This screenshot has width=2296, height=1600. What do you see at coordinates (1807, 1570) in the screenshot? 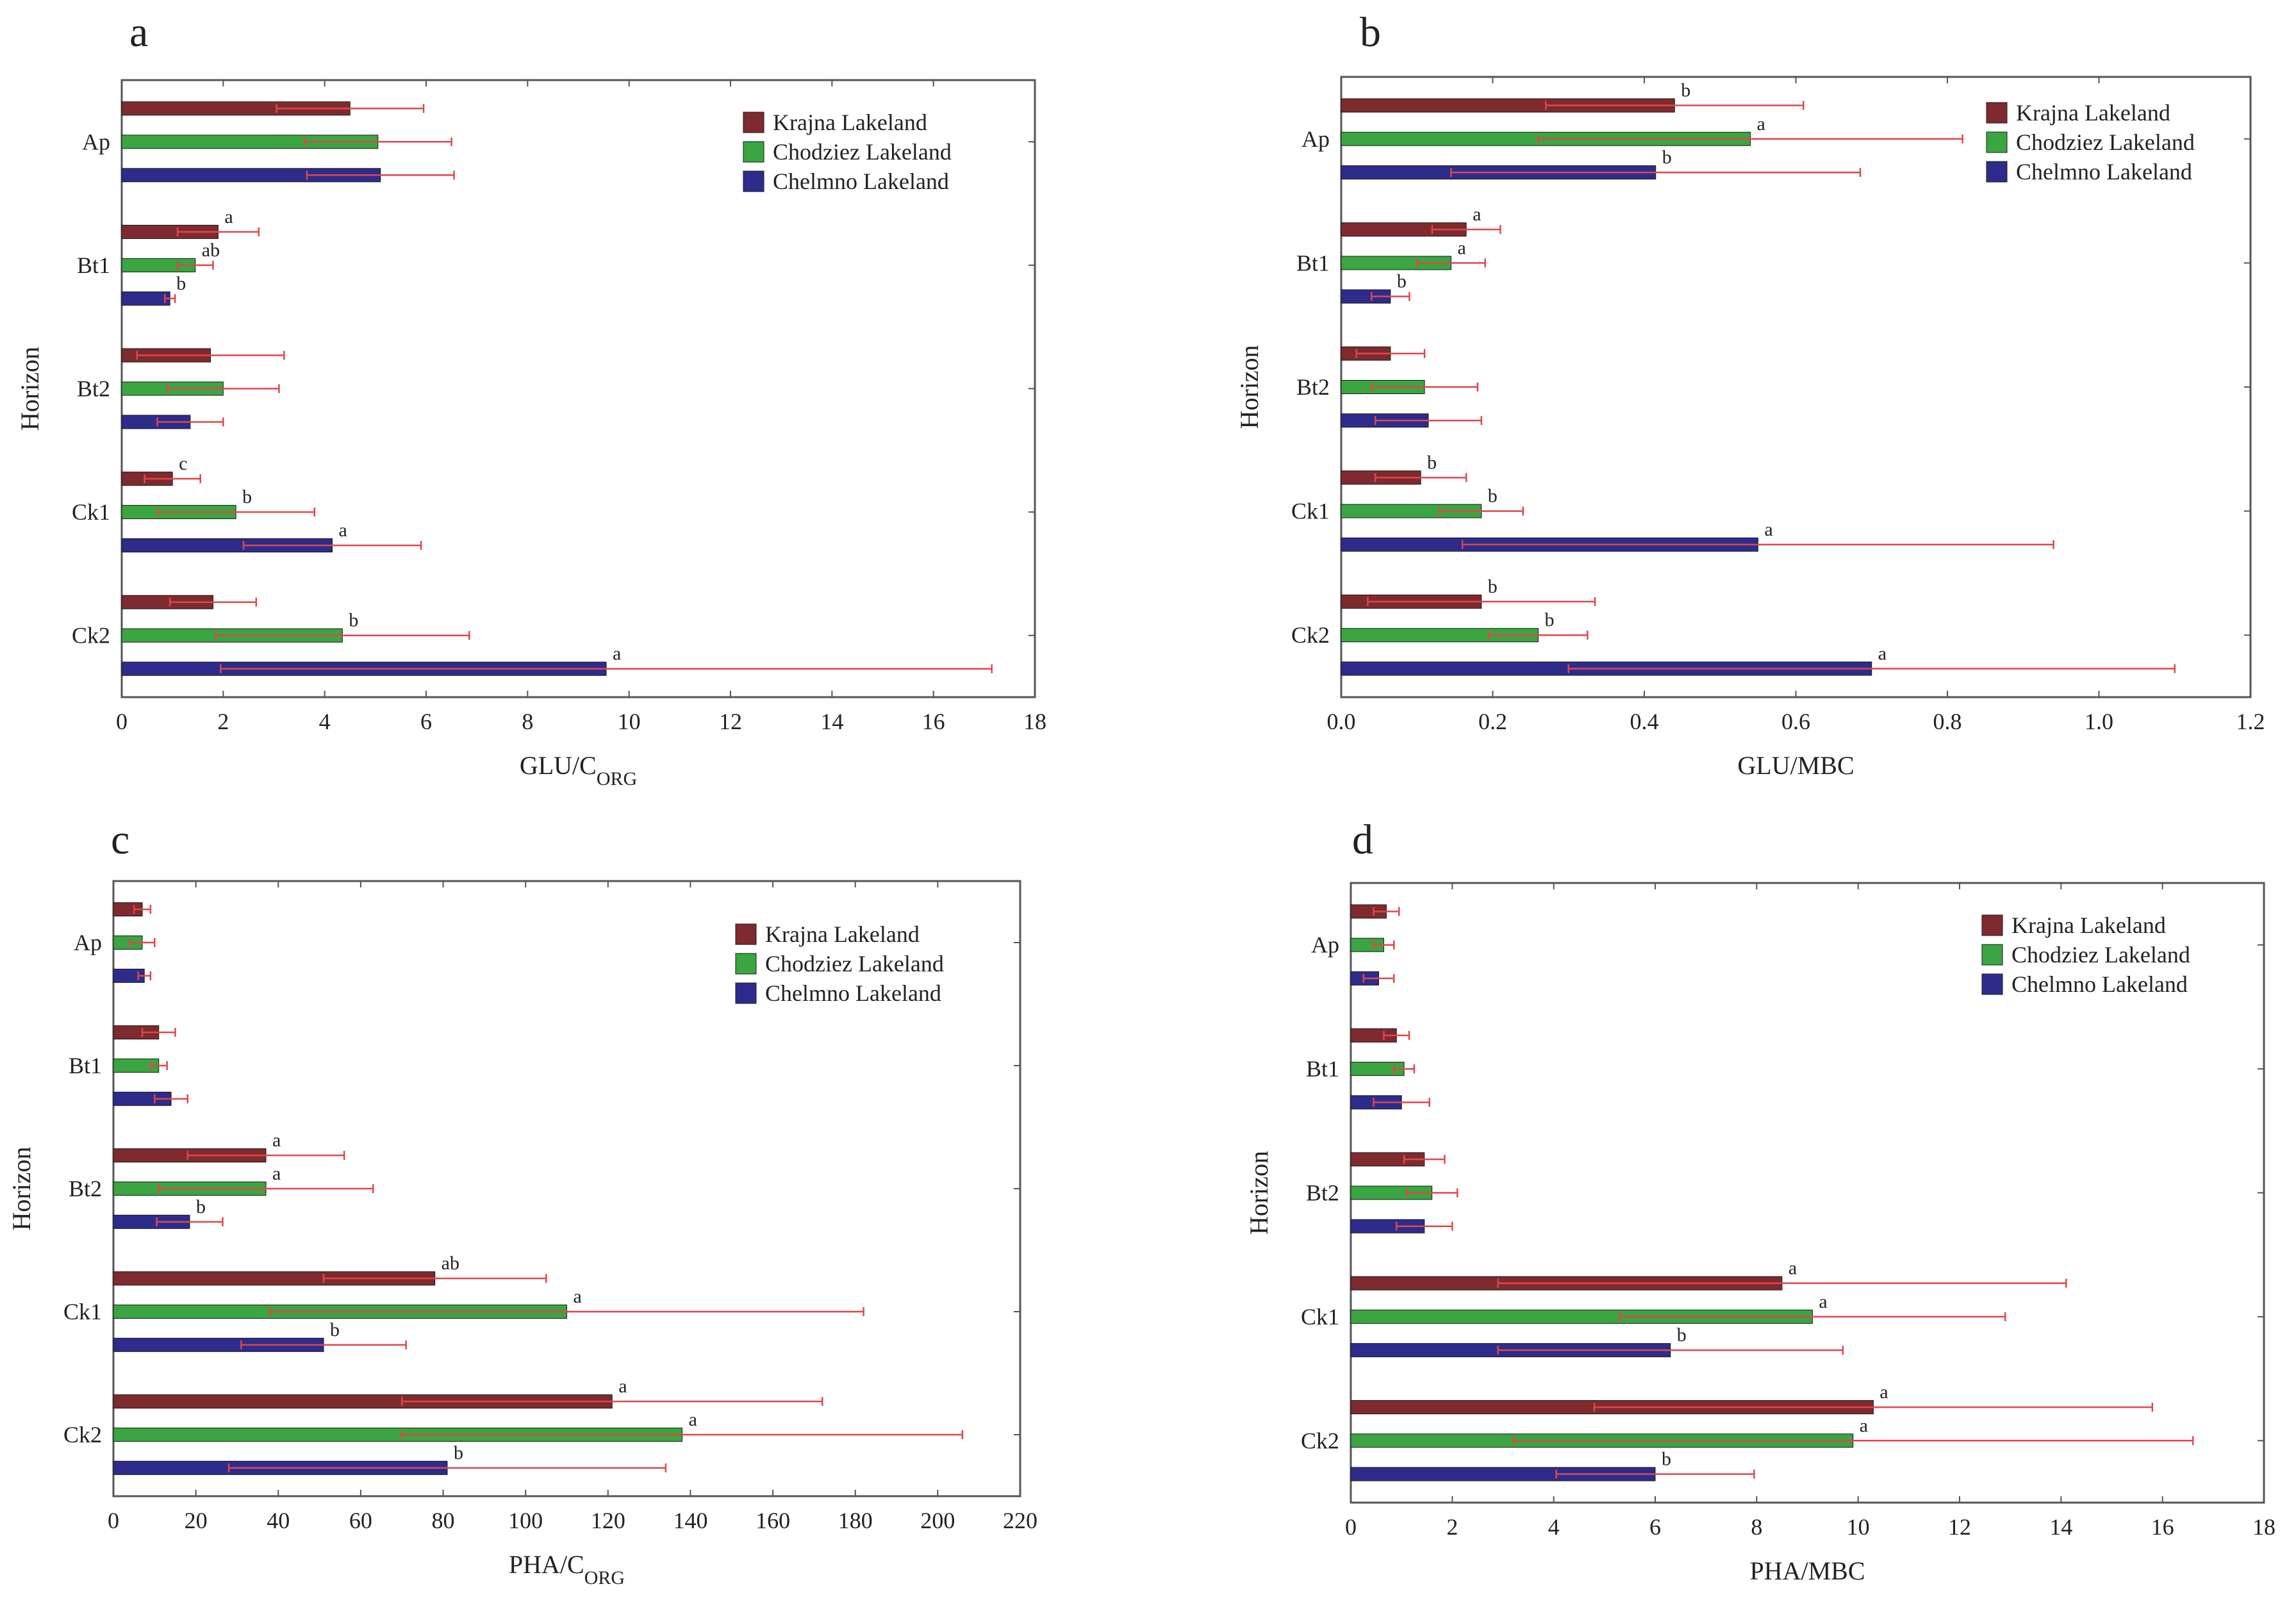
I see `x-axis-title: PHA/MBC` at bounding box center [1807, 1570].